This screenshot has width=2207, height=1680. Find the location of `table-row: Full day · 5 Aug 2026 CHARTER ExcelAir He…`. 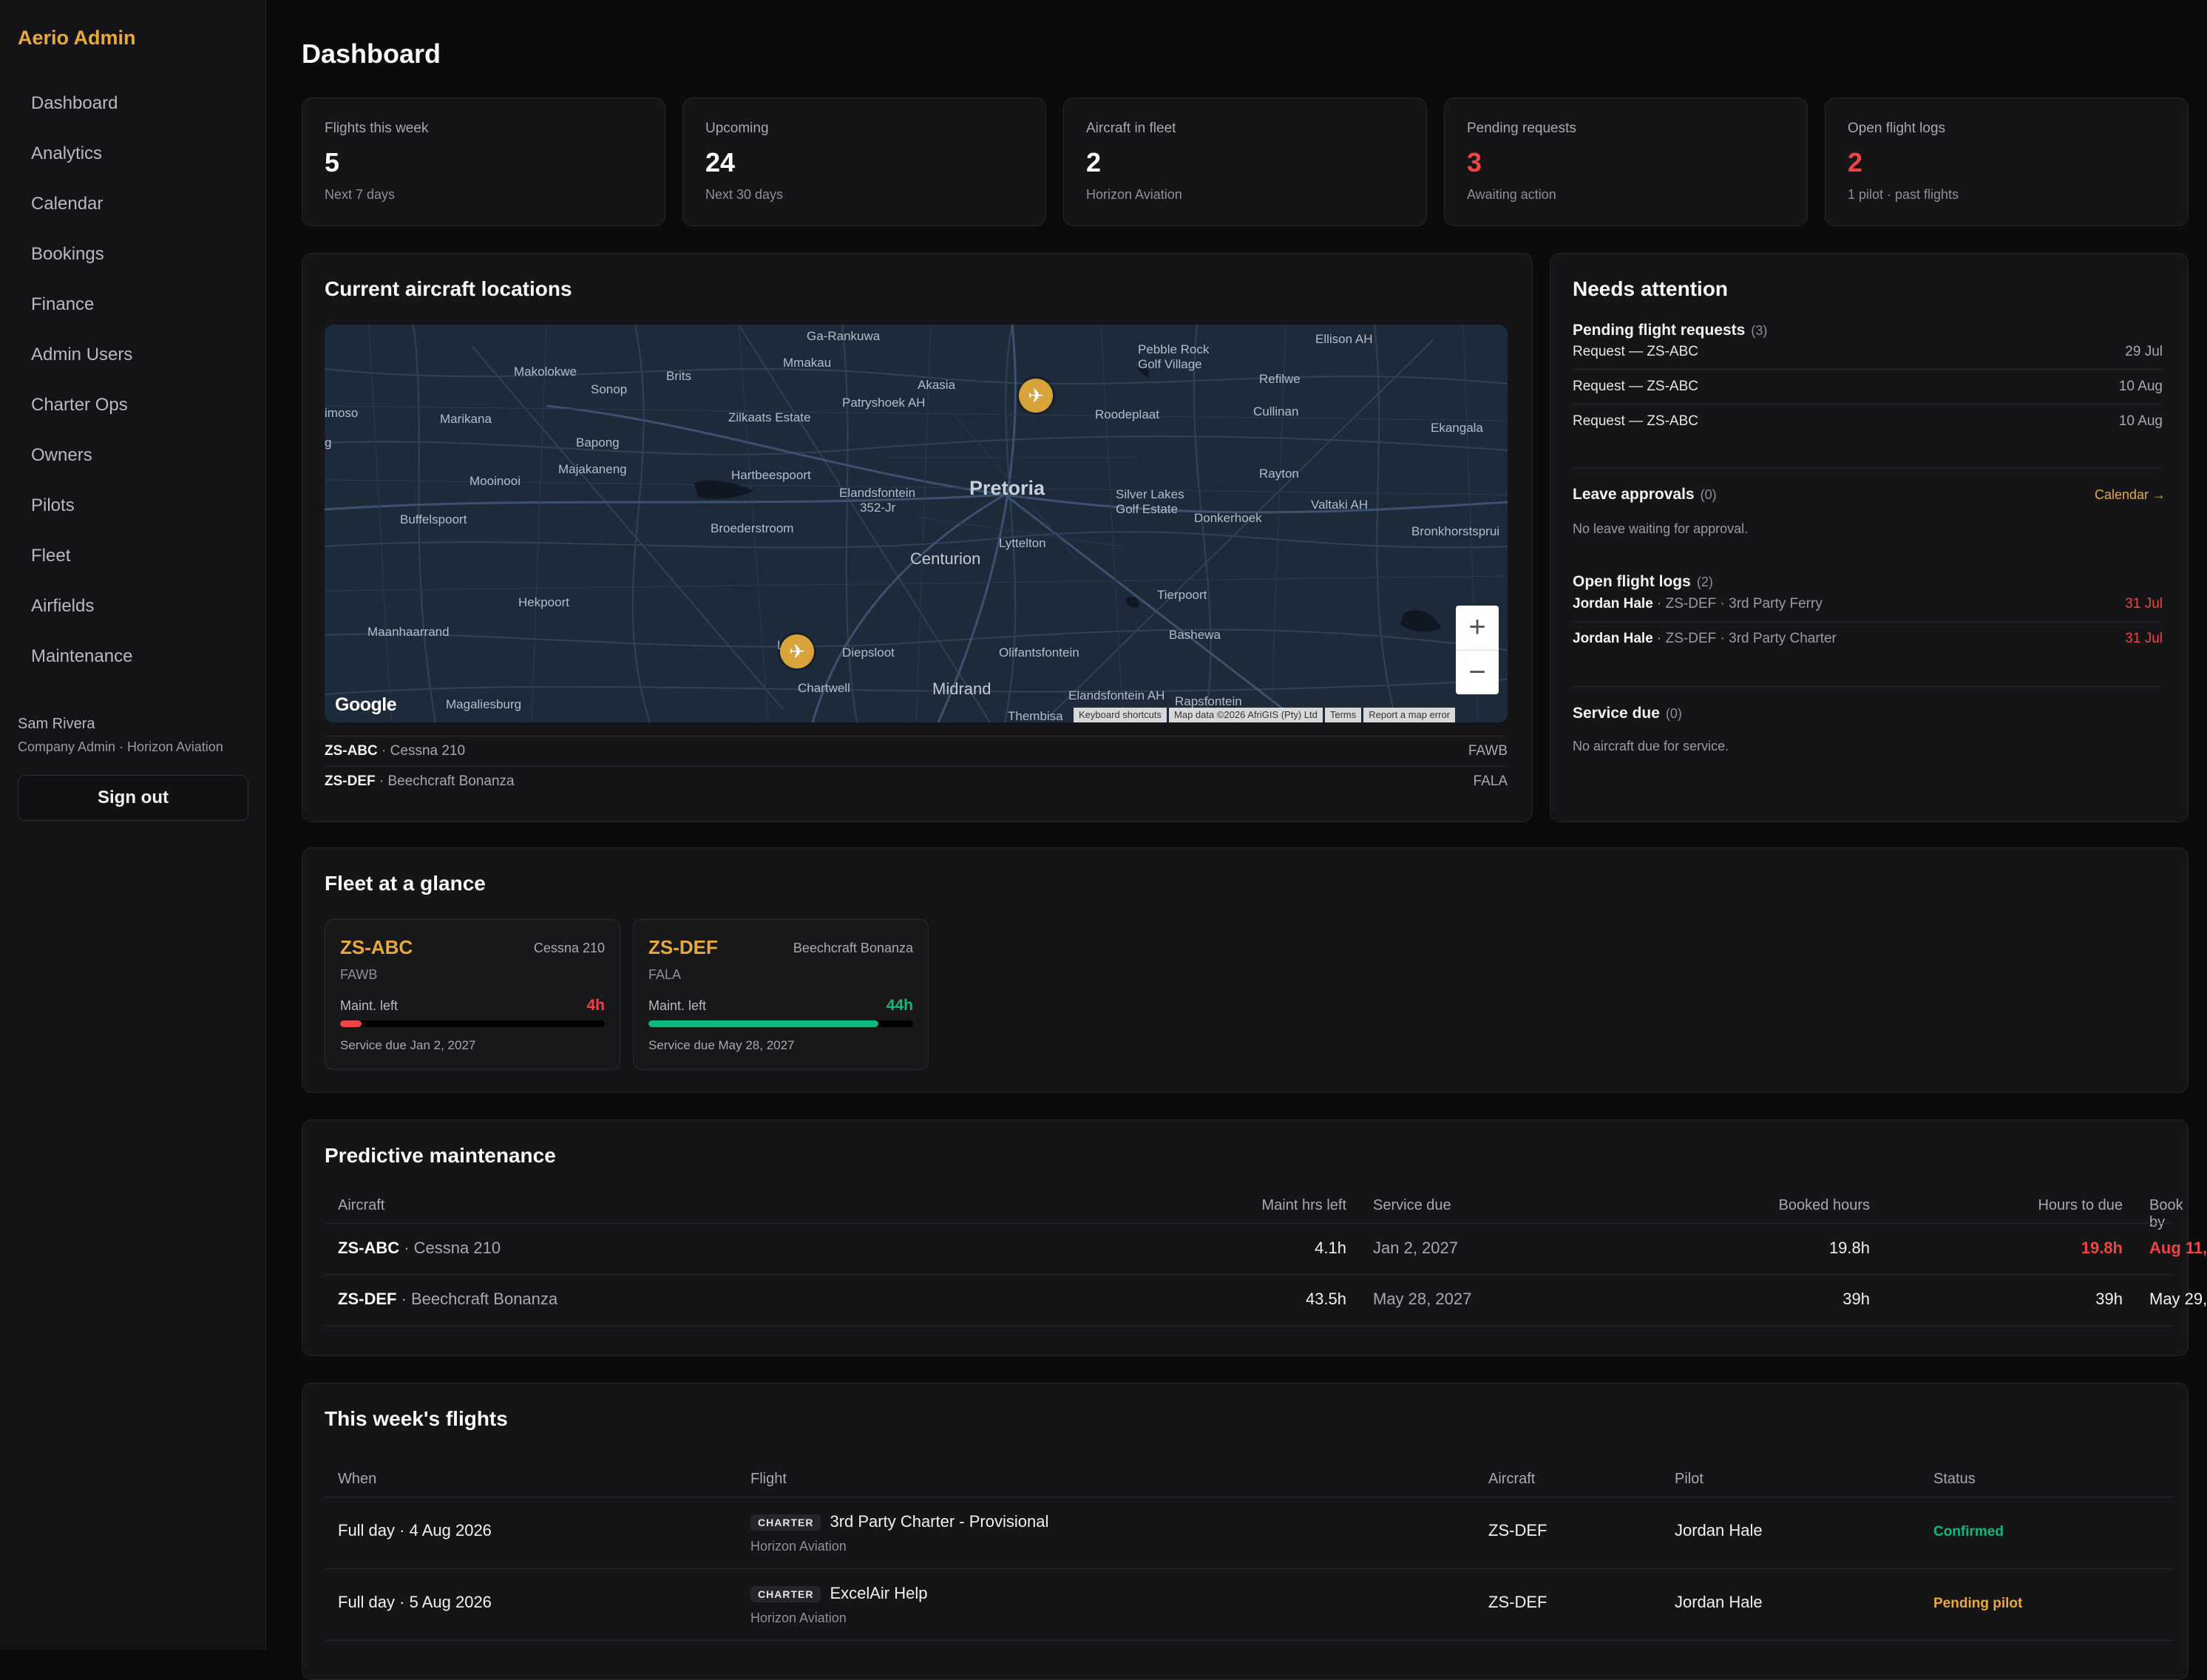

table-row: Full day · 5 Aug 2026 CHARTER ExcelAir He… is located at coordinates (1249, 1605).